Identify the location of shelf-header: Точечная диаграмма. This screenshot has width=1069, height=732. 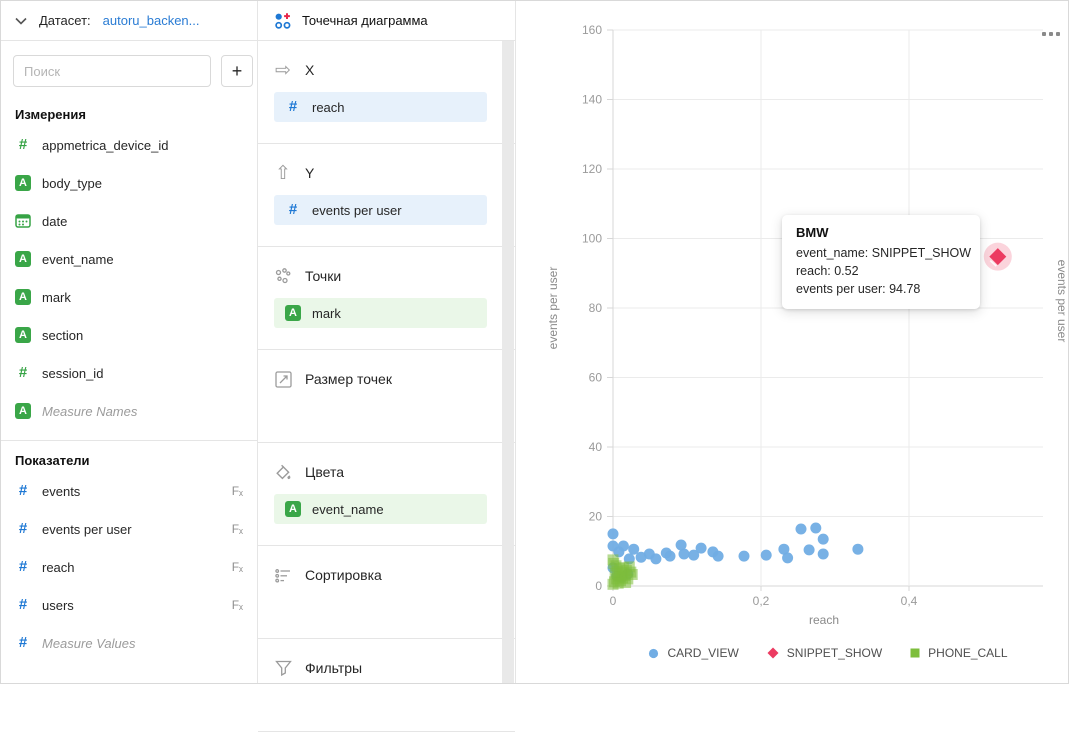
(386, 21).